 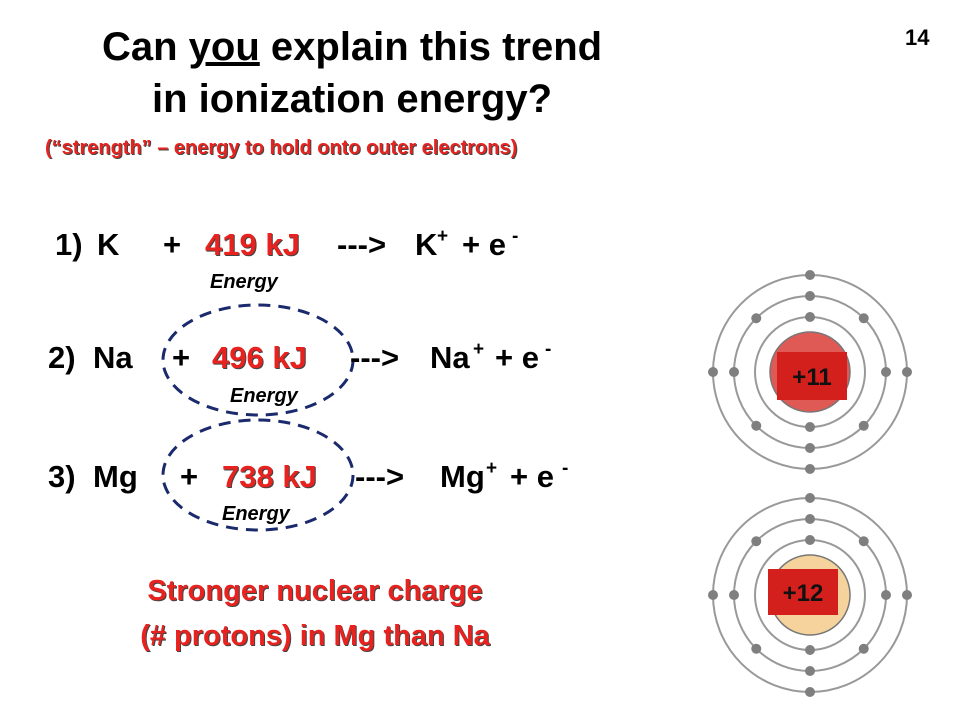 What do you see at coordinates (62, 476) in the screenshot?
I see `reaction-number: 3)` at bounding box center [62, 476].